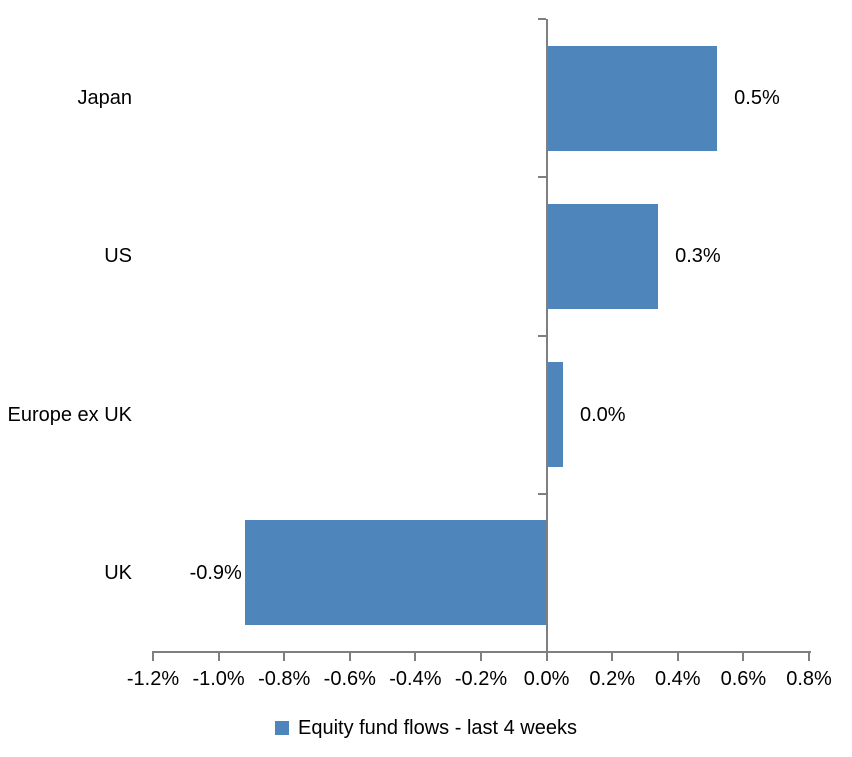  Describe the element at coordinates (554, 415) in the screenshot. I see `bar-europe-ex-uk` at that location.